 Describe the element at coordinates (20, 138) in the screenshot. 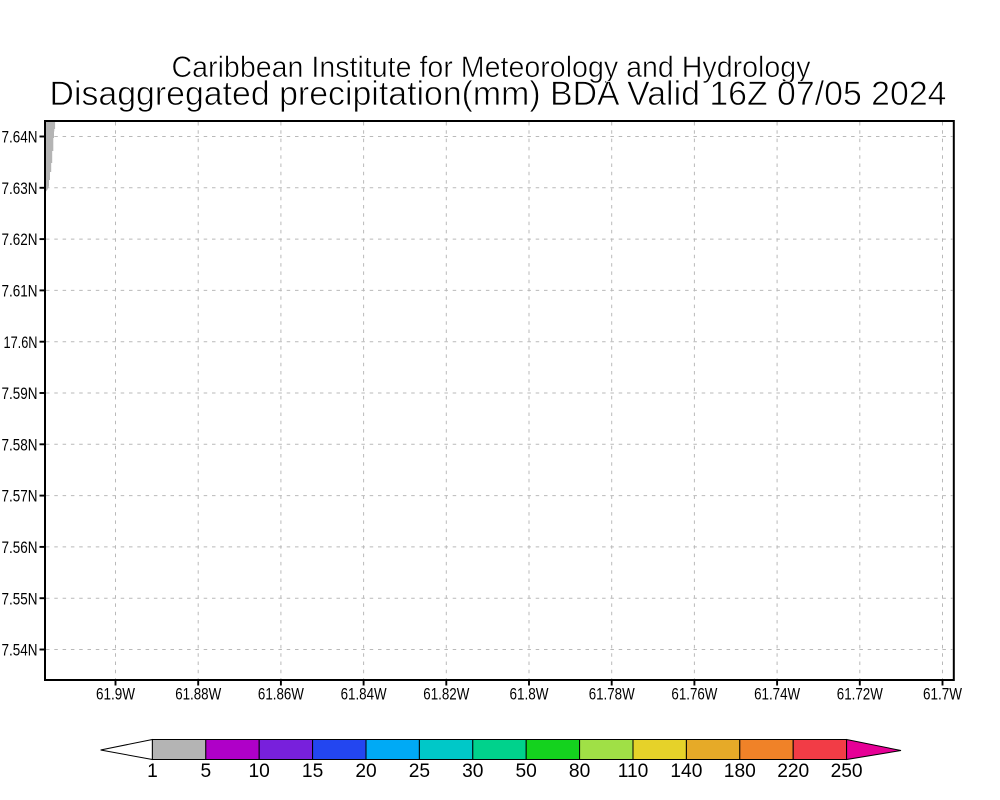

I see `svg-text: 7.64N` at that location.